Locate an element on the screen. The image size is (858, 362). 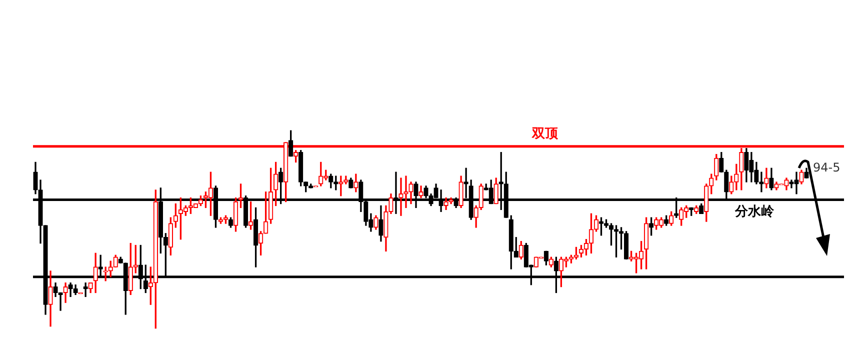
text: 94-5 is located at coordinates (826, 167).